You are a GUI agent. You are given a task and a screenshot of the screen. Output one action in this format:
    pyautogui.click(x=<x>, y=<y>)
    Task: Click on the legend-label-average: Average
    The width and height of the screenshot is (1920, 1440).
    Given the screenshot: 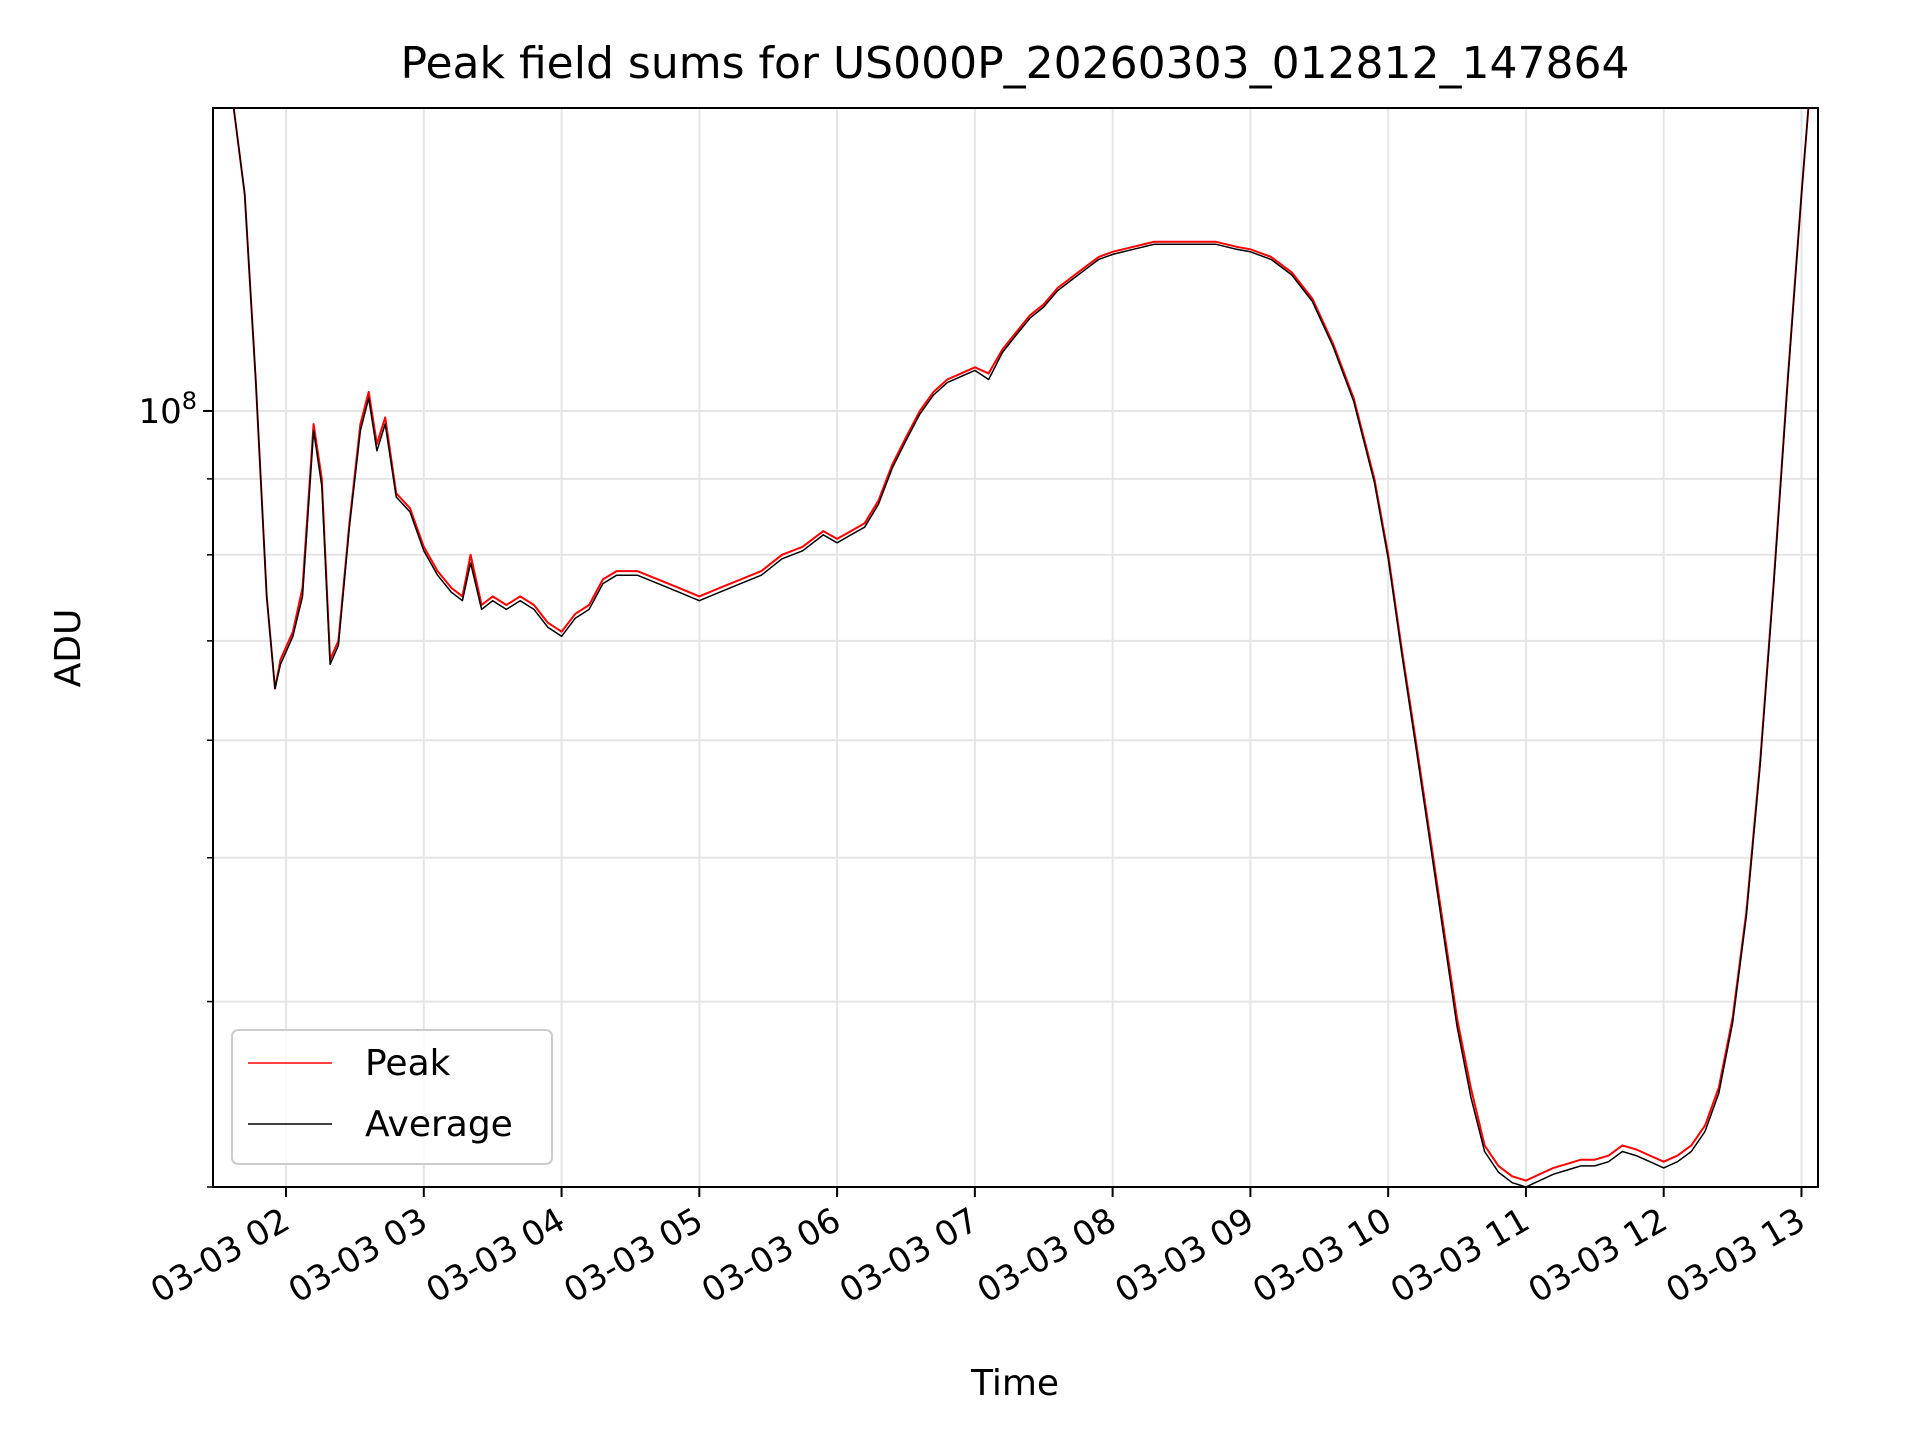 What is the action you would take?
    pyautogui.click(x=439, y=1124)
    